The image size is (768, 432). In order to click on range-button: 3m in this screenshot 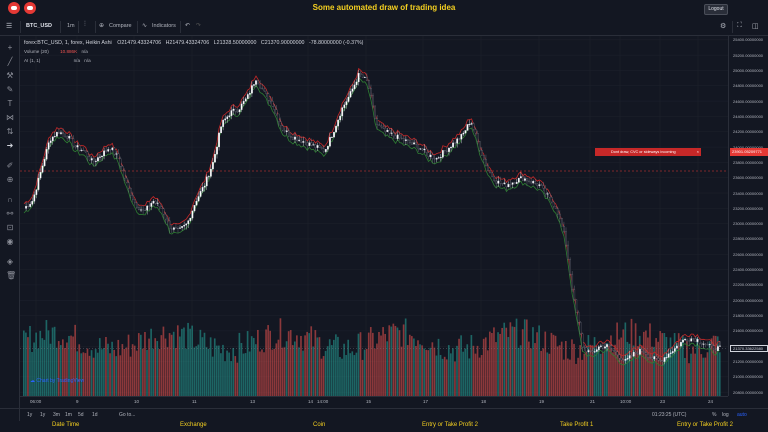, I will do `click(56, 415)`.